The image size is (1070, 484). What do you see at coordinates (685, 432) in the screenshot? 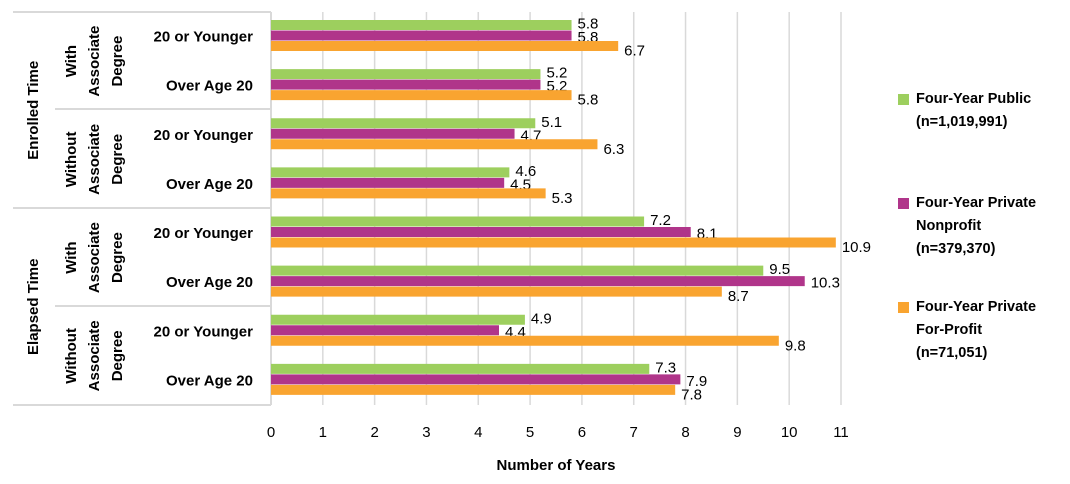
I see `x-tick-label: 8` at bounding box center [685, 432].